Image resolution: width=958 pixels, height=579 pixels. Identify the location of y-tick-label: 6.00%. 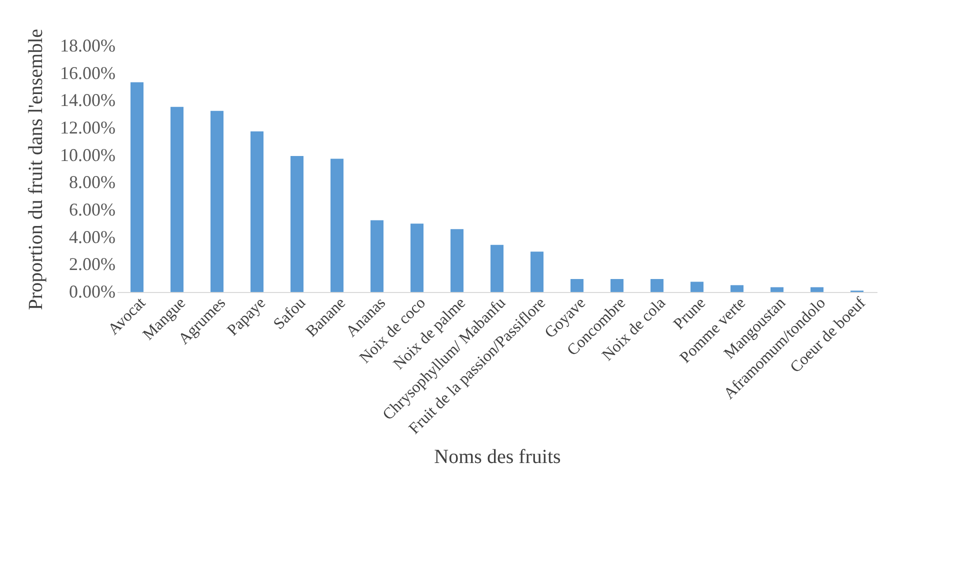
(92, 210).